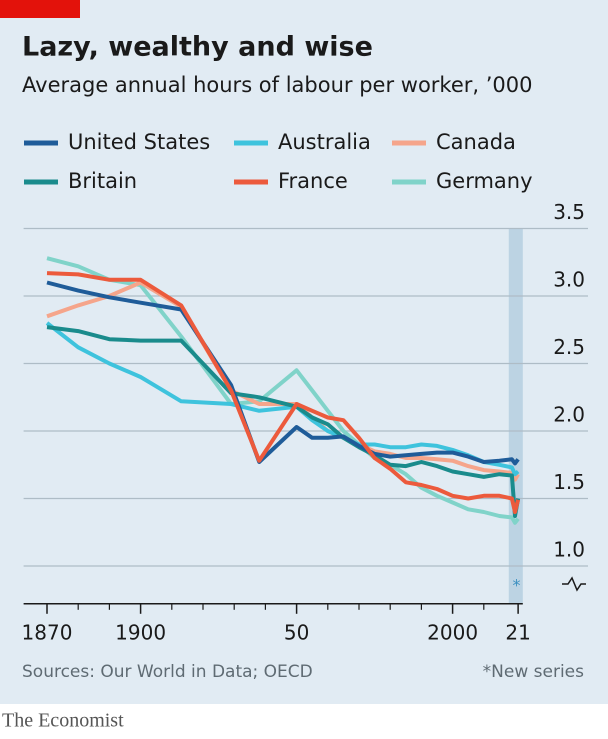 This screenshot has width=608, height=739. I want to click on y-tick-label: 2.5, so click(569, 347).